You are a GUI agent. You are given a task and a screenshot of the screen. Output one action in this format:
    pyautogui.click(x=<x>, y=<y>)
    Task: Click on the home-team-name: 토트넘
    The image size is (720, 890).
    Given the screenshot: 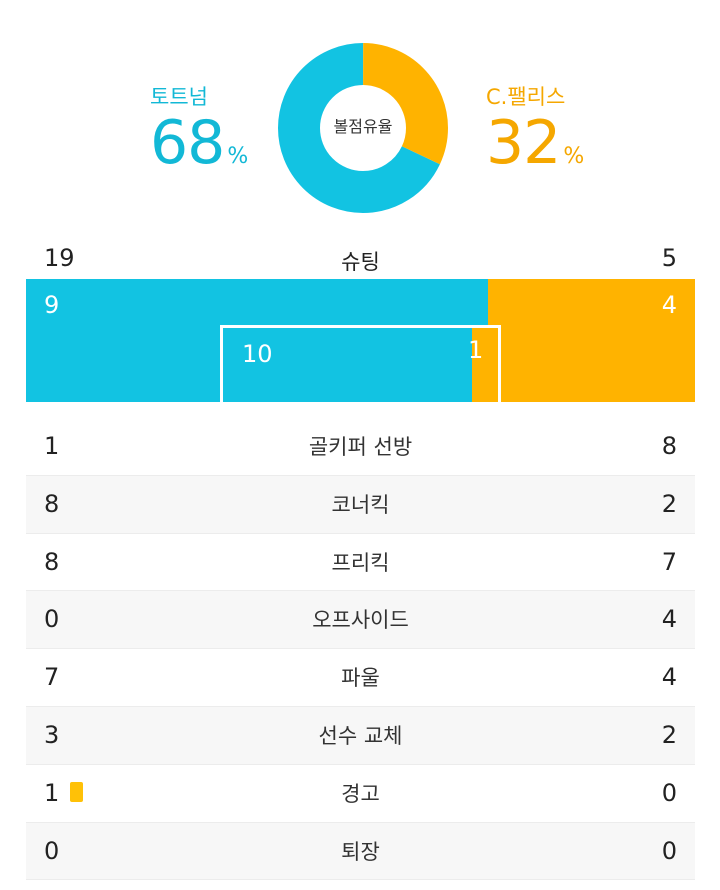 What is the action you would take?
    pyautogui.click(x=179, y=97)
    